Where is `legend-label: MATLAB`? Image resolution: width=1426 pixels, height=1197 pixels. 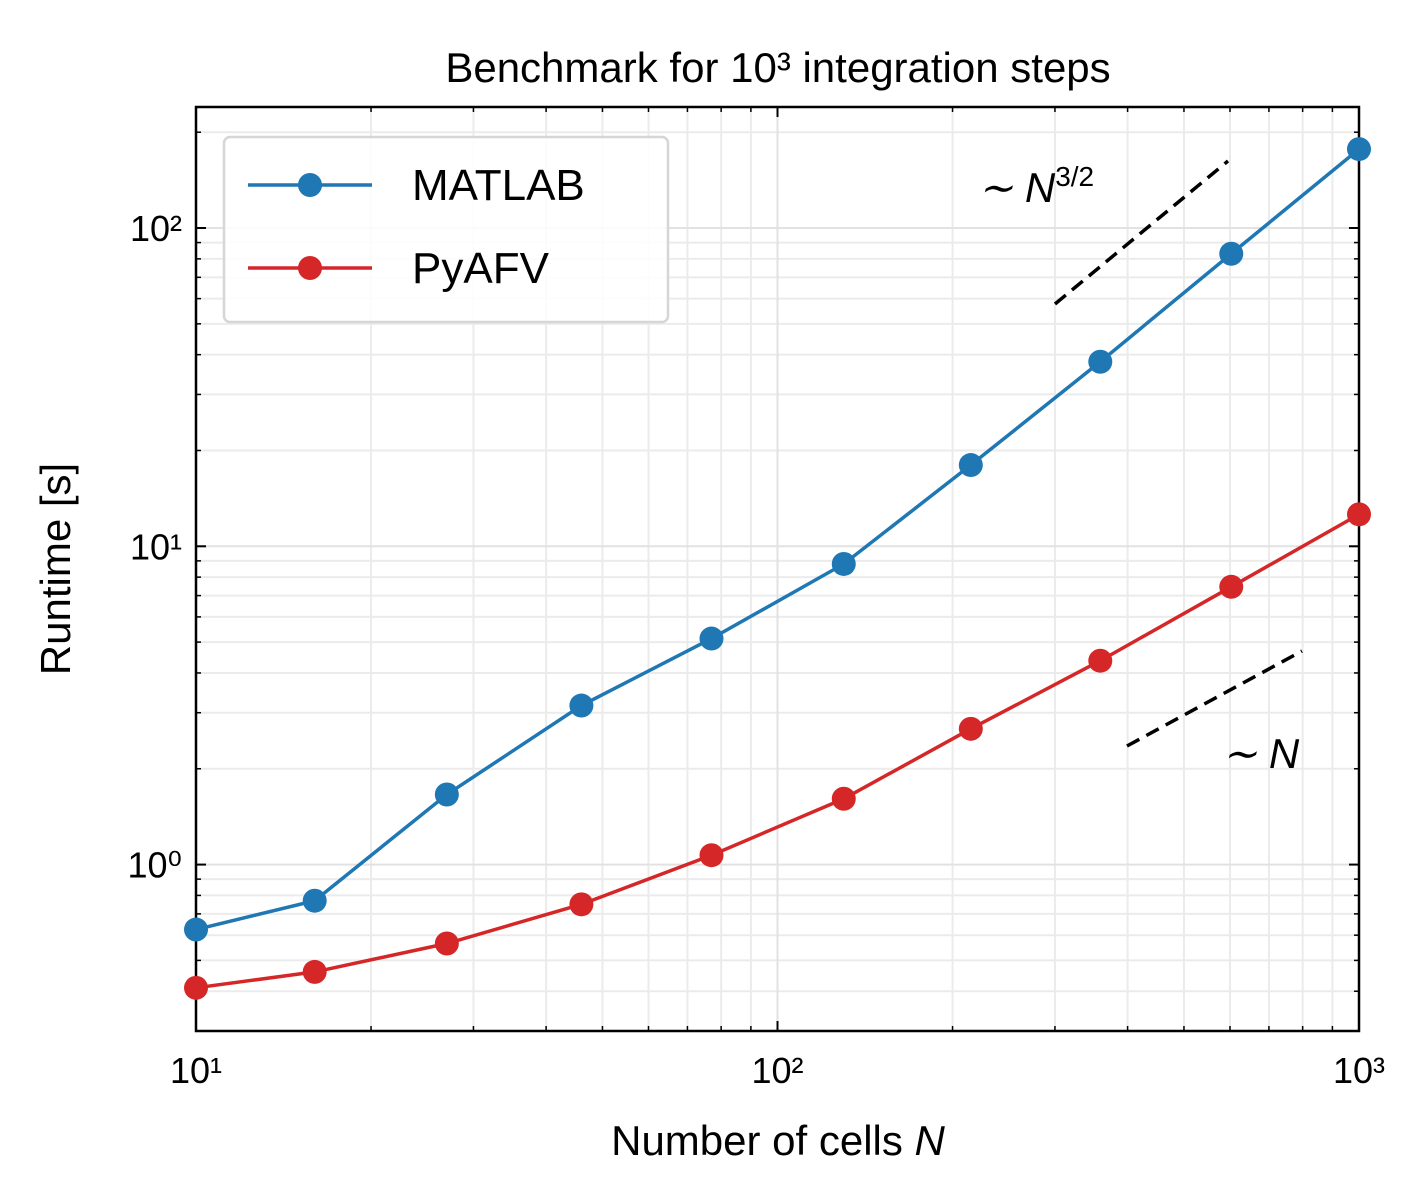 legend-label: MATLAB is located at coordinates (498, 185).